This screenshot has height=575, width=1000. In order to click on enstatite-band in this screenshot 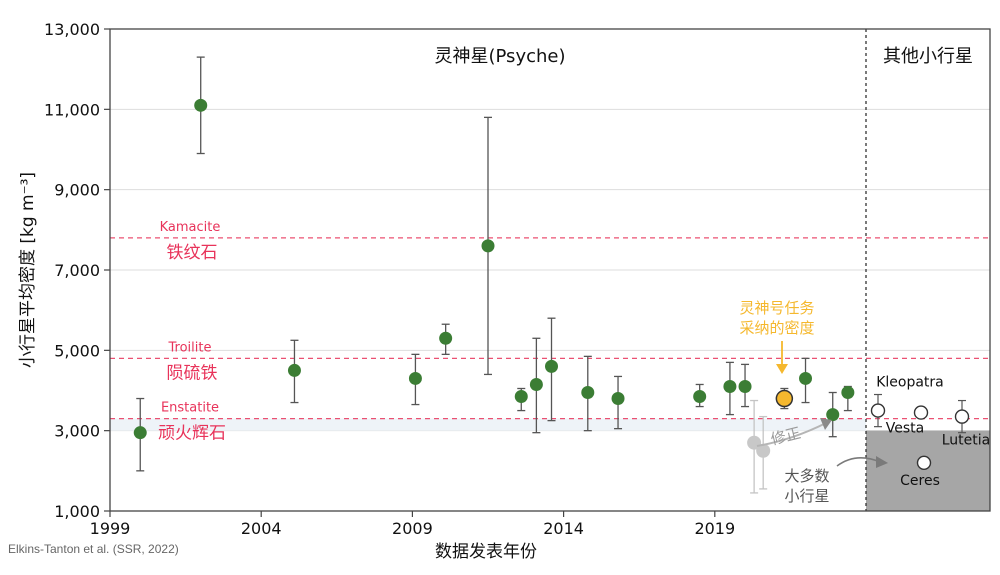, I will do `click(488, 424)`.